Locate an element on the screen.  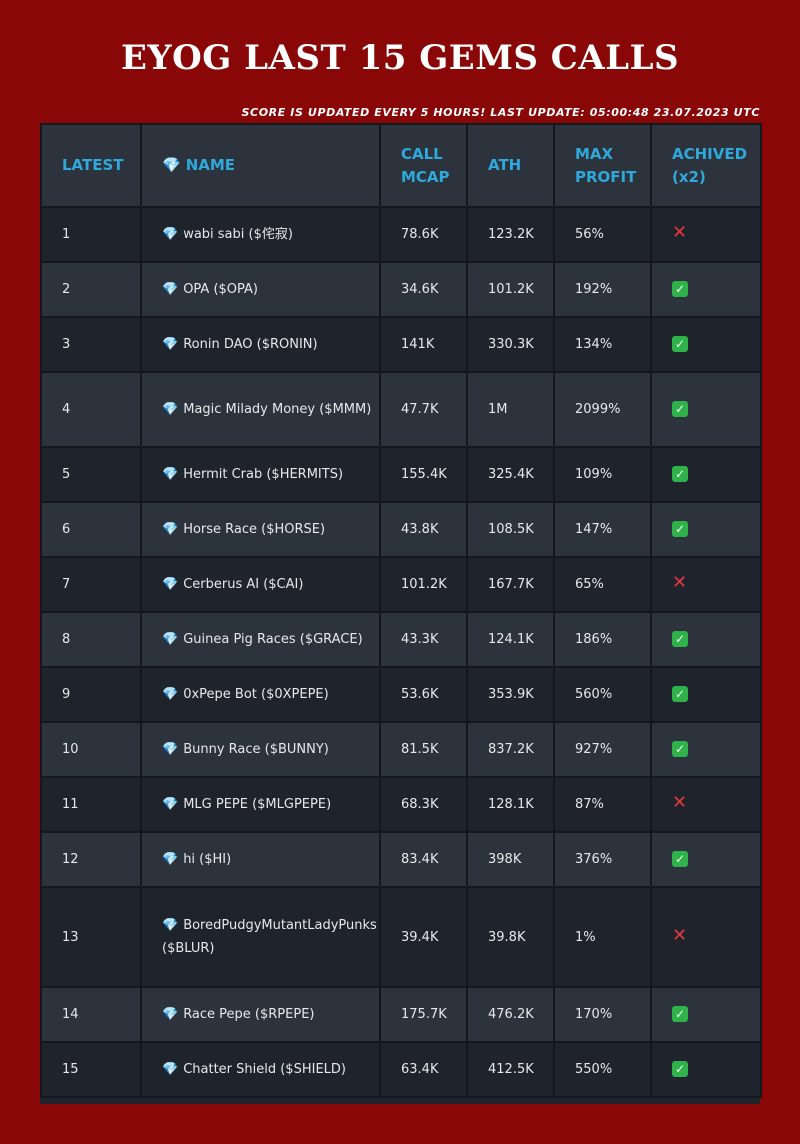
cell-call-mcap: 43.8K is located at coordinates (423, 529).